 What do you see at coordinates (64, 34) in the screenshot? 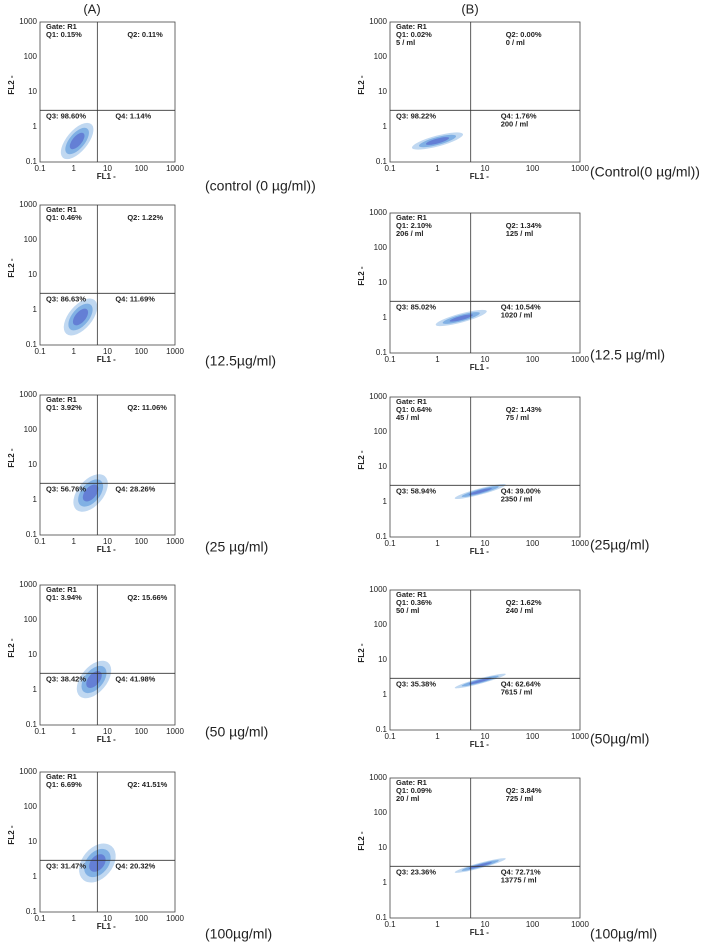
I see `q1-label: Q1: 0.15%` at bounding box center [64, 34].